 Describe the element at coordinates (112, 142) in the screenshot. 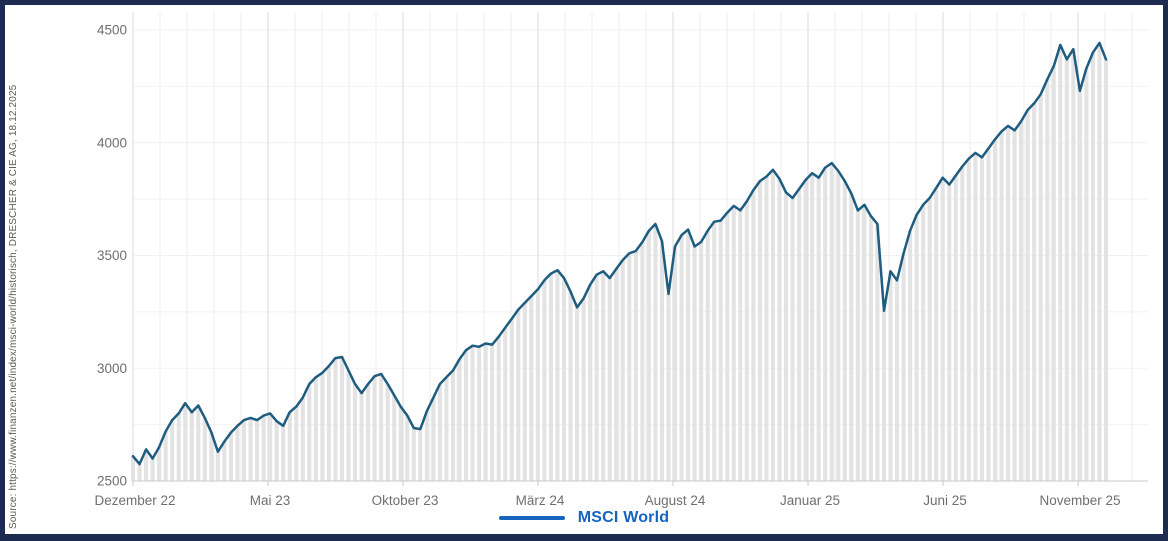

I see `y-axis-tick-label: 4000` at that location.